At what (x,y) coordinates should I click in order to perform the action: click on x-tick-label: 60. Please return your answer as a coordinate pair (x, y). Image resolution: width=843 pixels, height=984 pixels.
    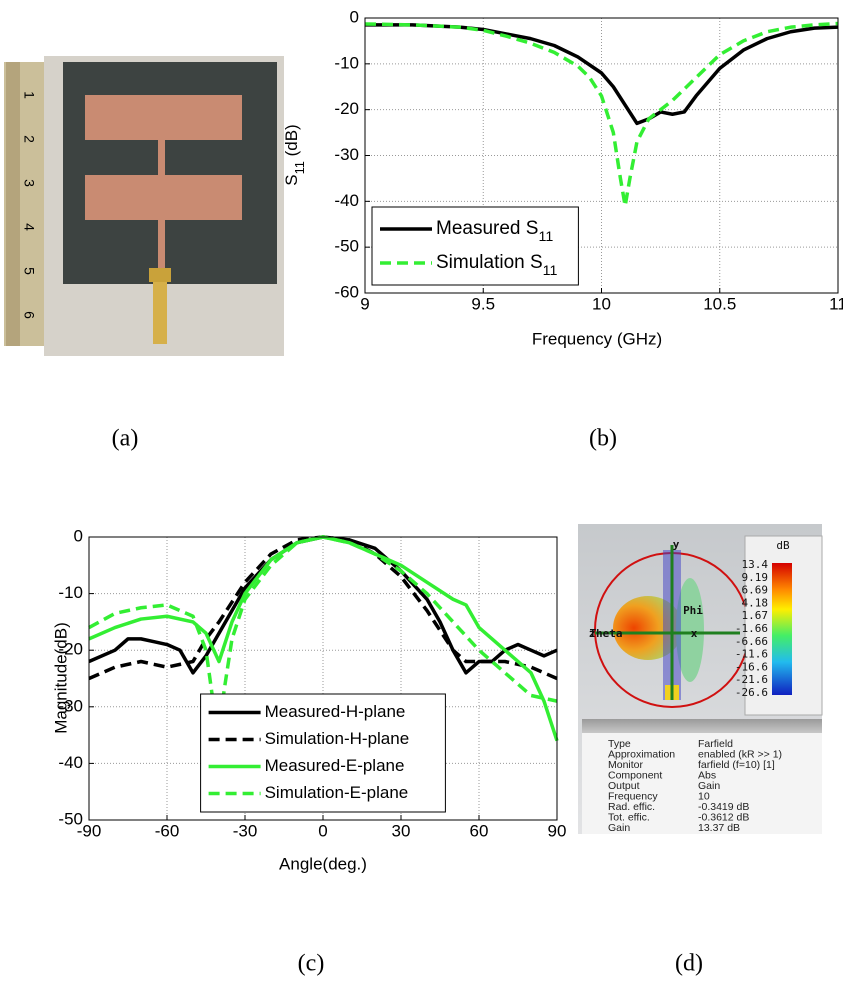
    Looking at the image, I should click on (479, 830).